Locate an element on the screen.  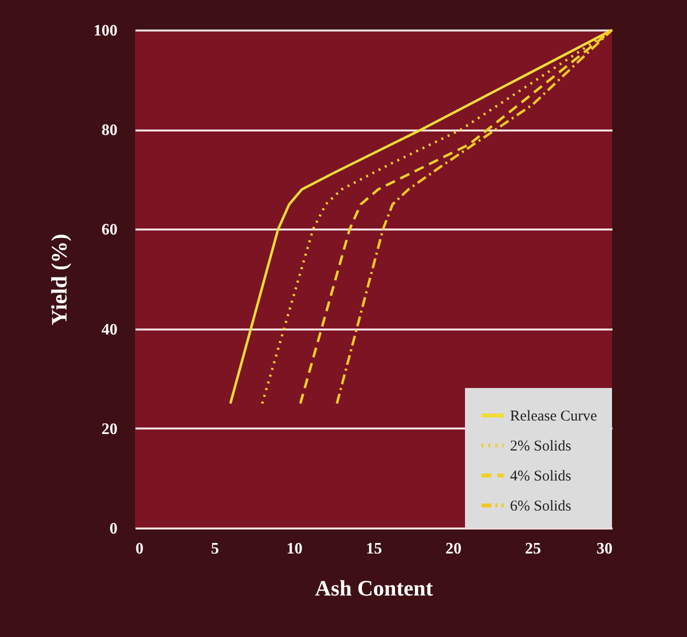
x-axis-title: Ash Content is located at coordinates (374, 588).